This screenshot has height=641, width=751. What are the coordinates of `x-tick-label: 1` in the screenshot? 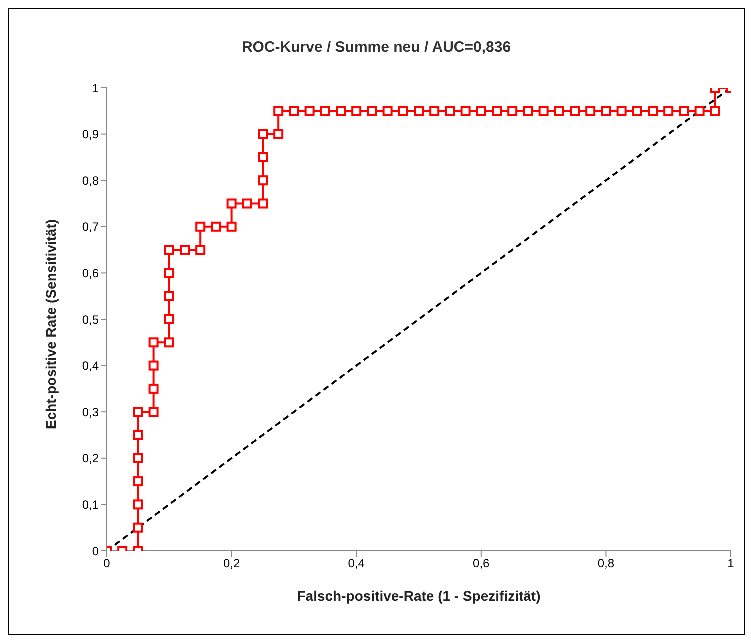 It's located at (731, 563).